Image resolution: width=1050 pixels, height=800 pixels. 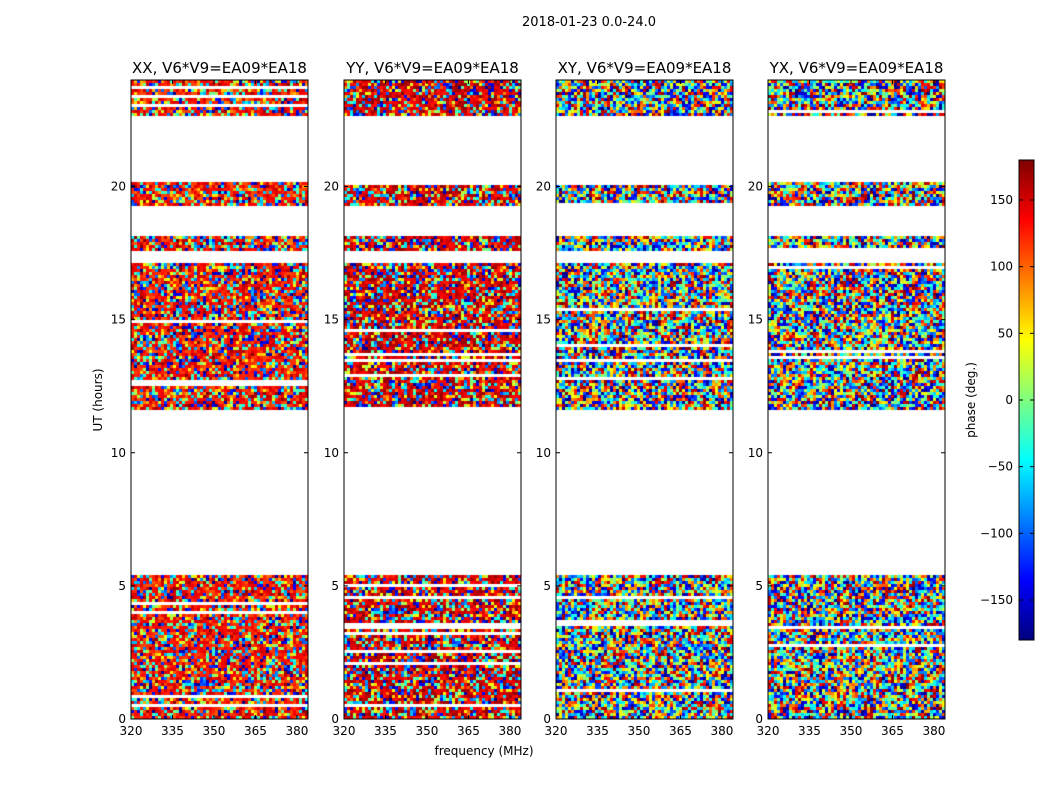 I want to click on x-axis-label: frequency (MHz), so click(x=483, y=751).